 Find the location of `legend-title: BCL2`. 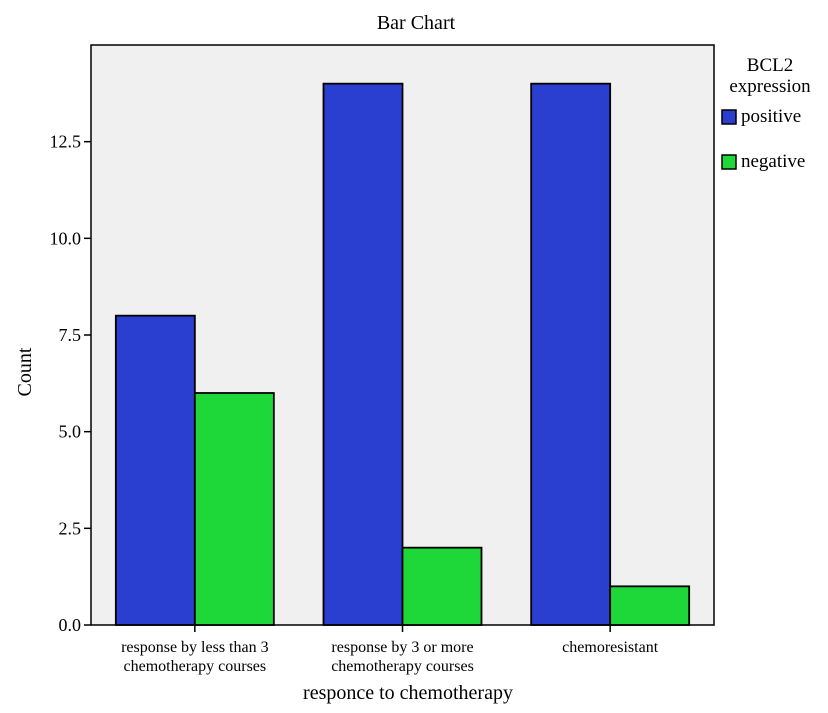

legend-title: BCL2 is located at coordinates (770, 65).